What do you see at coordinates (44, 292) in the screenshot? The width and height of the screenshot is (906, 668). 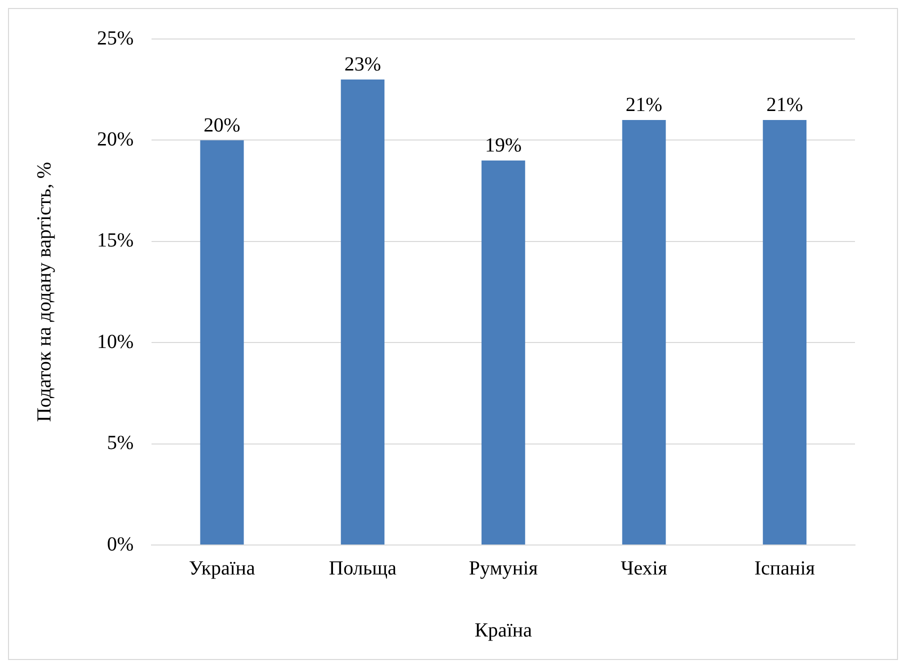 I see `y-axis-title: Податок на додану вартість, %` at bounding box center [44, 292].